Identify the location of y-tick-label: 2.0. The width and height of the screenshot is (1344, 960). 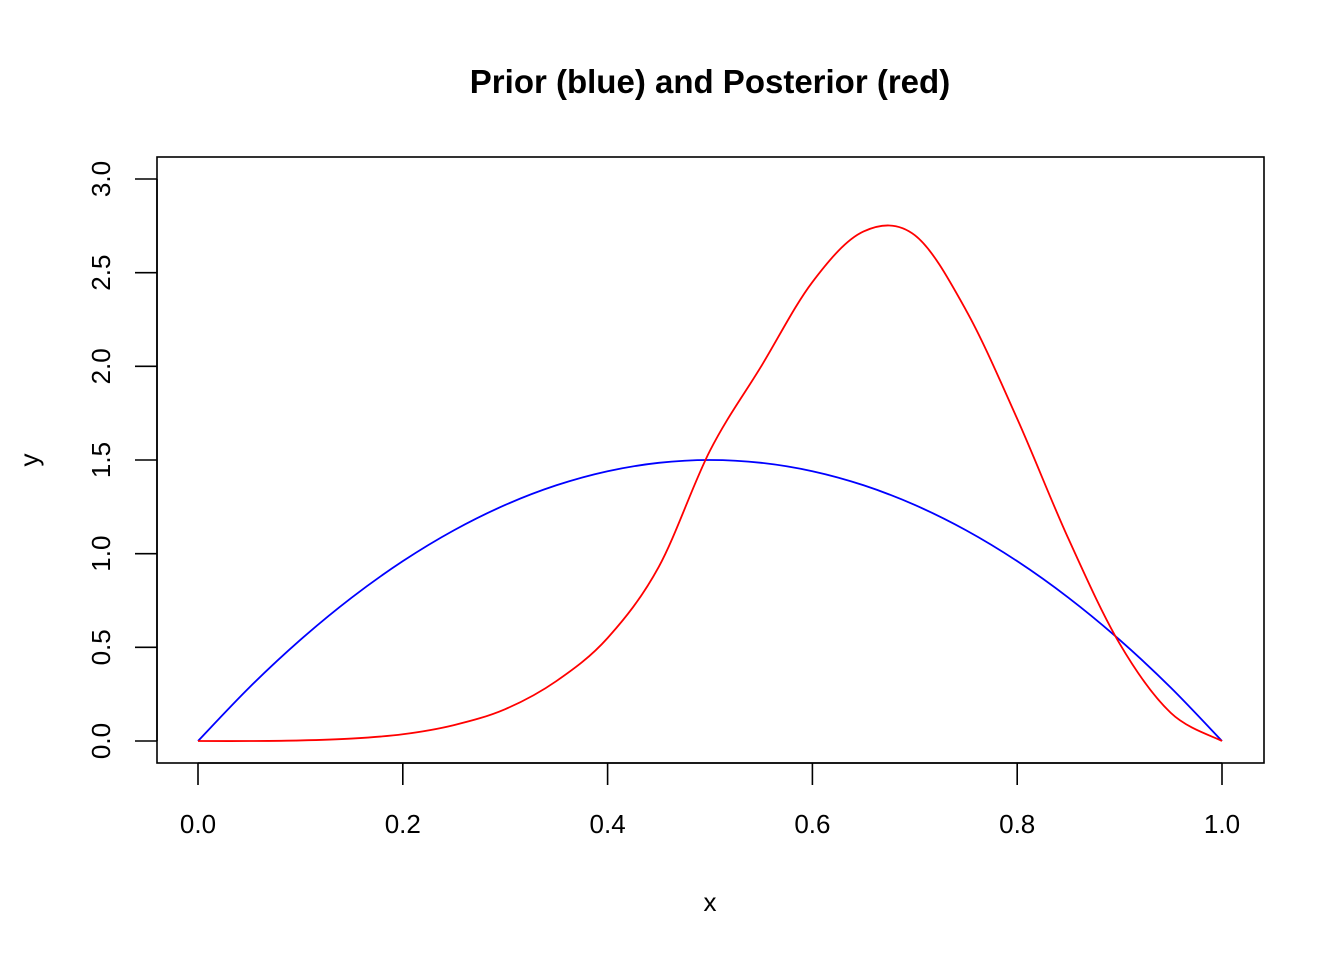
(101, 366).